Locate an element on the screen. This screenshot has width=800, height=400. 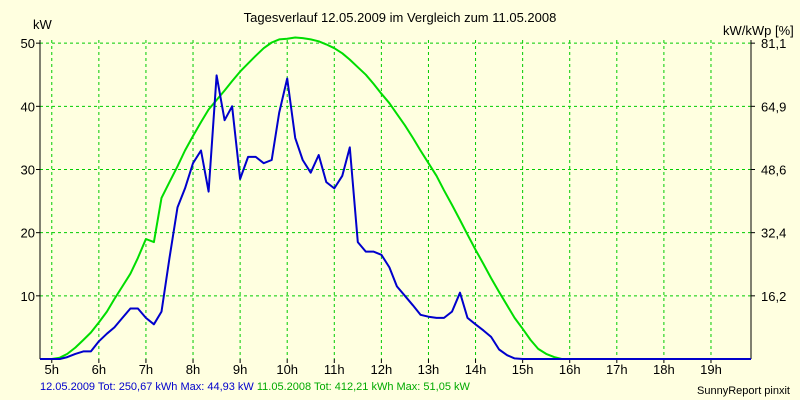
x-tick-label: 18h is located at coordinates (664, 369).